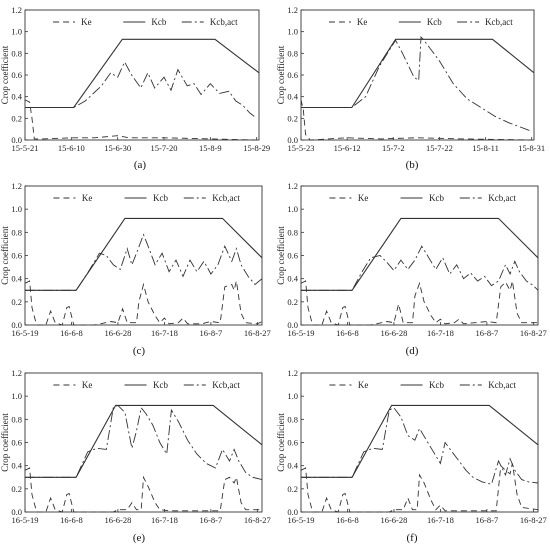 This screenshot has width=550, height=549. I want to click on panel-label: (c), so click(139, 351).